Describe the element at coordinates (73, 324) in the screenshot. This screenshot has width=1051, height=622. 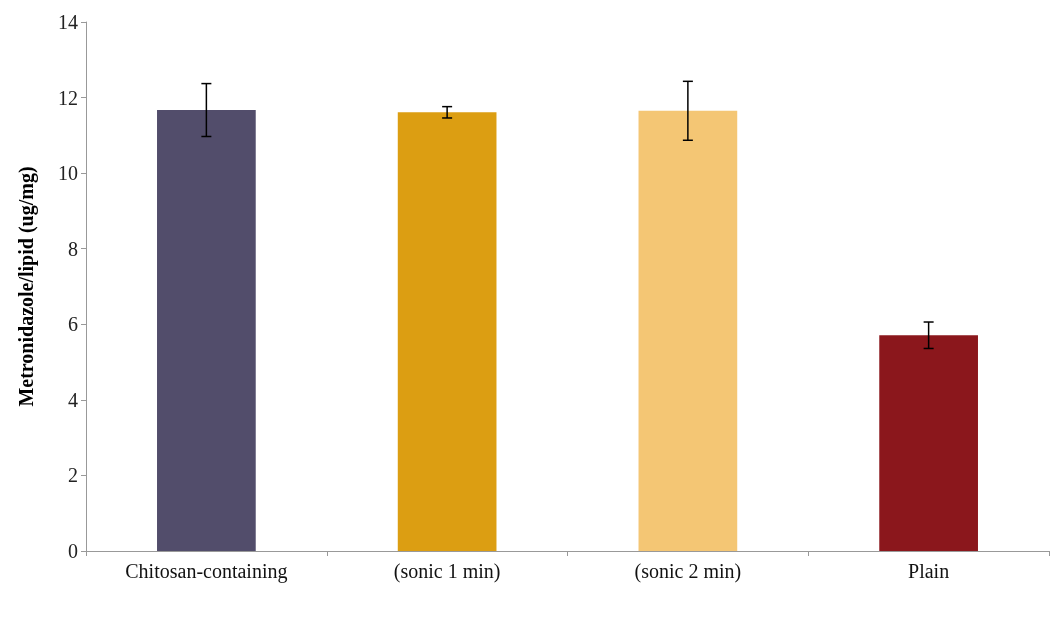
I see `y-tick-label: 6` at that location.